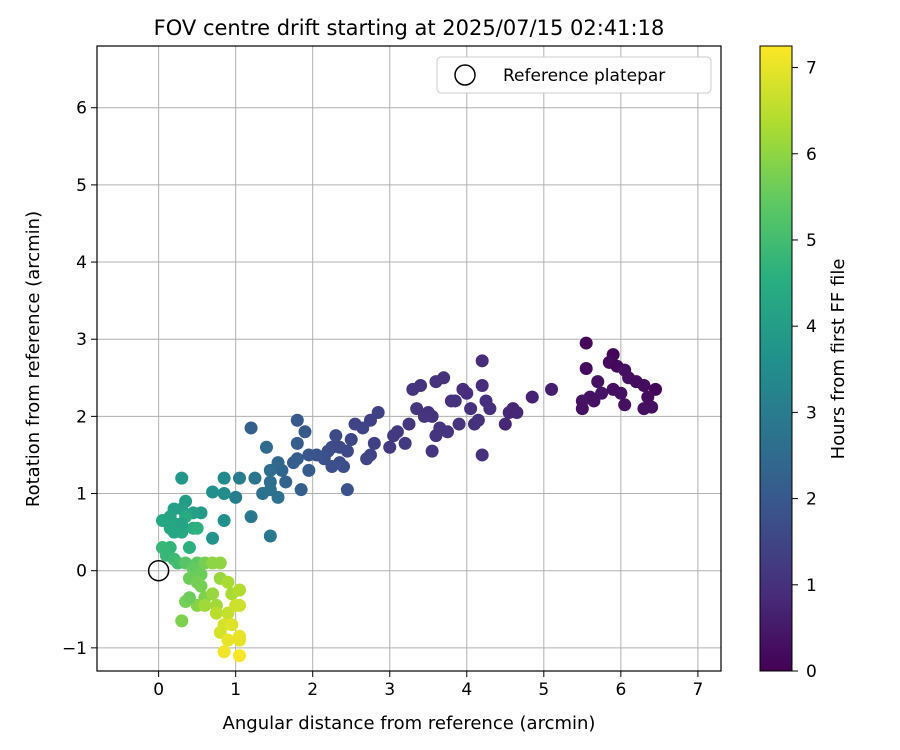  Describe the element at coordinates (465, 75) in the screenshot. I see `legend-reference-marker` at that location.